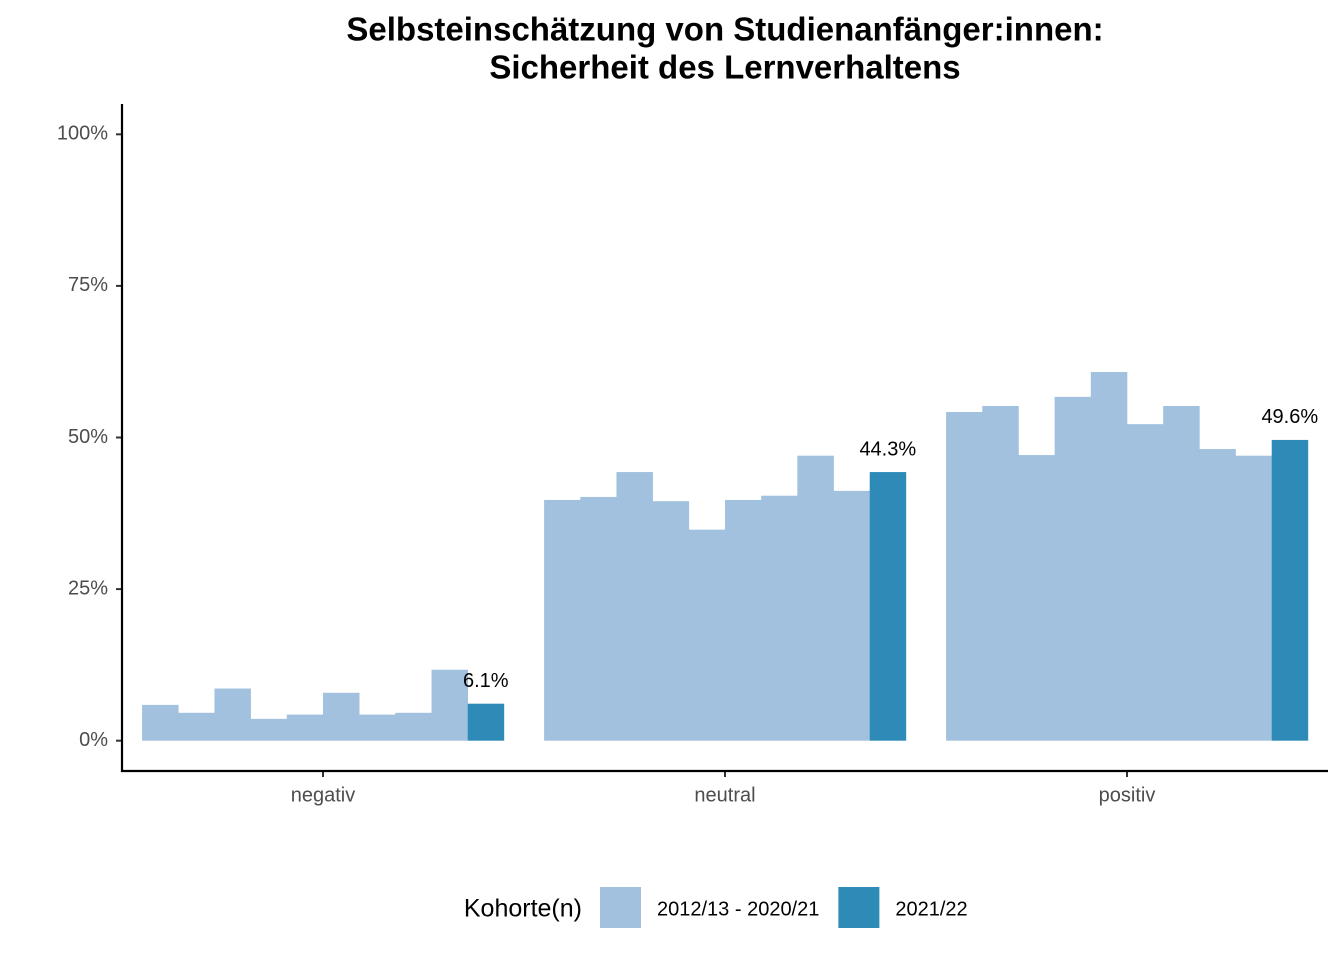  Describe the element at coordinates (82, 134) in the screenshot. I see `y-tick-label: 100%` at that location.